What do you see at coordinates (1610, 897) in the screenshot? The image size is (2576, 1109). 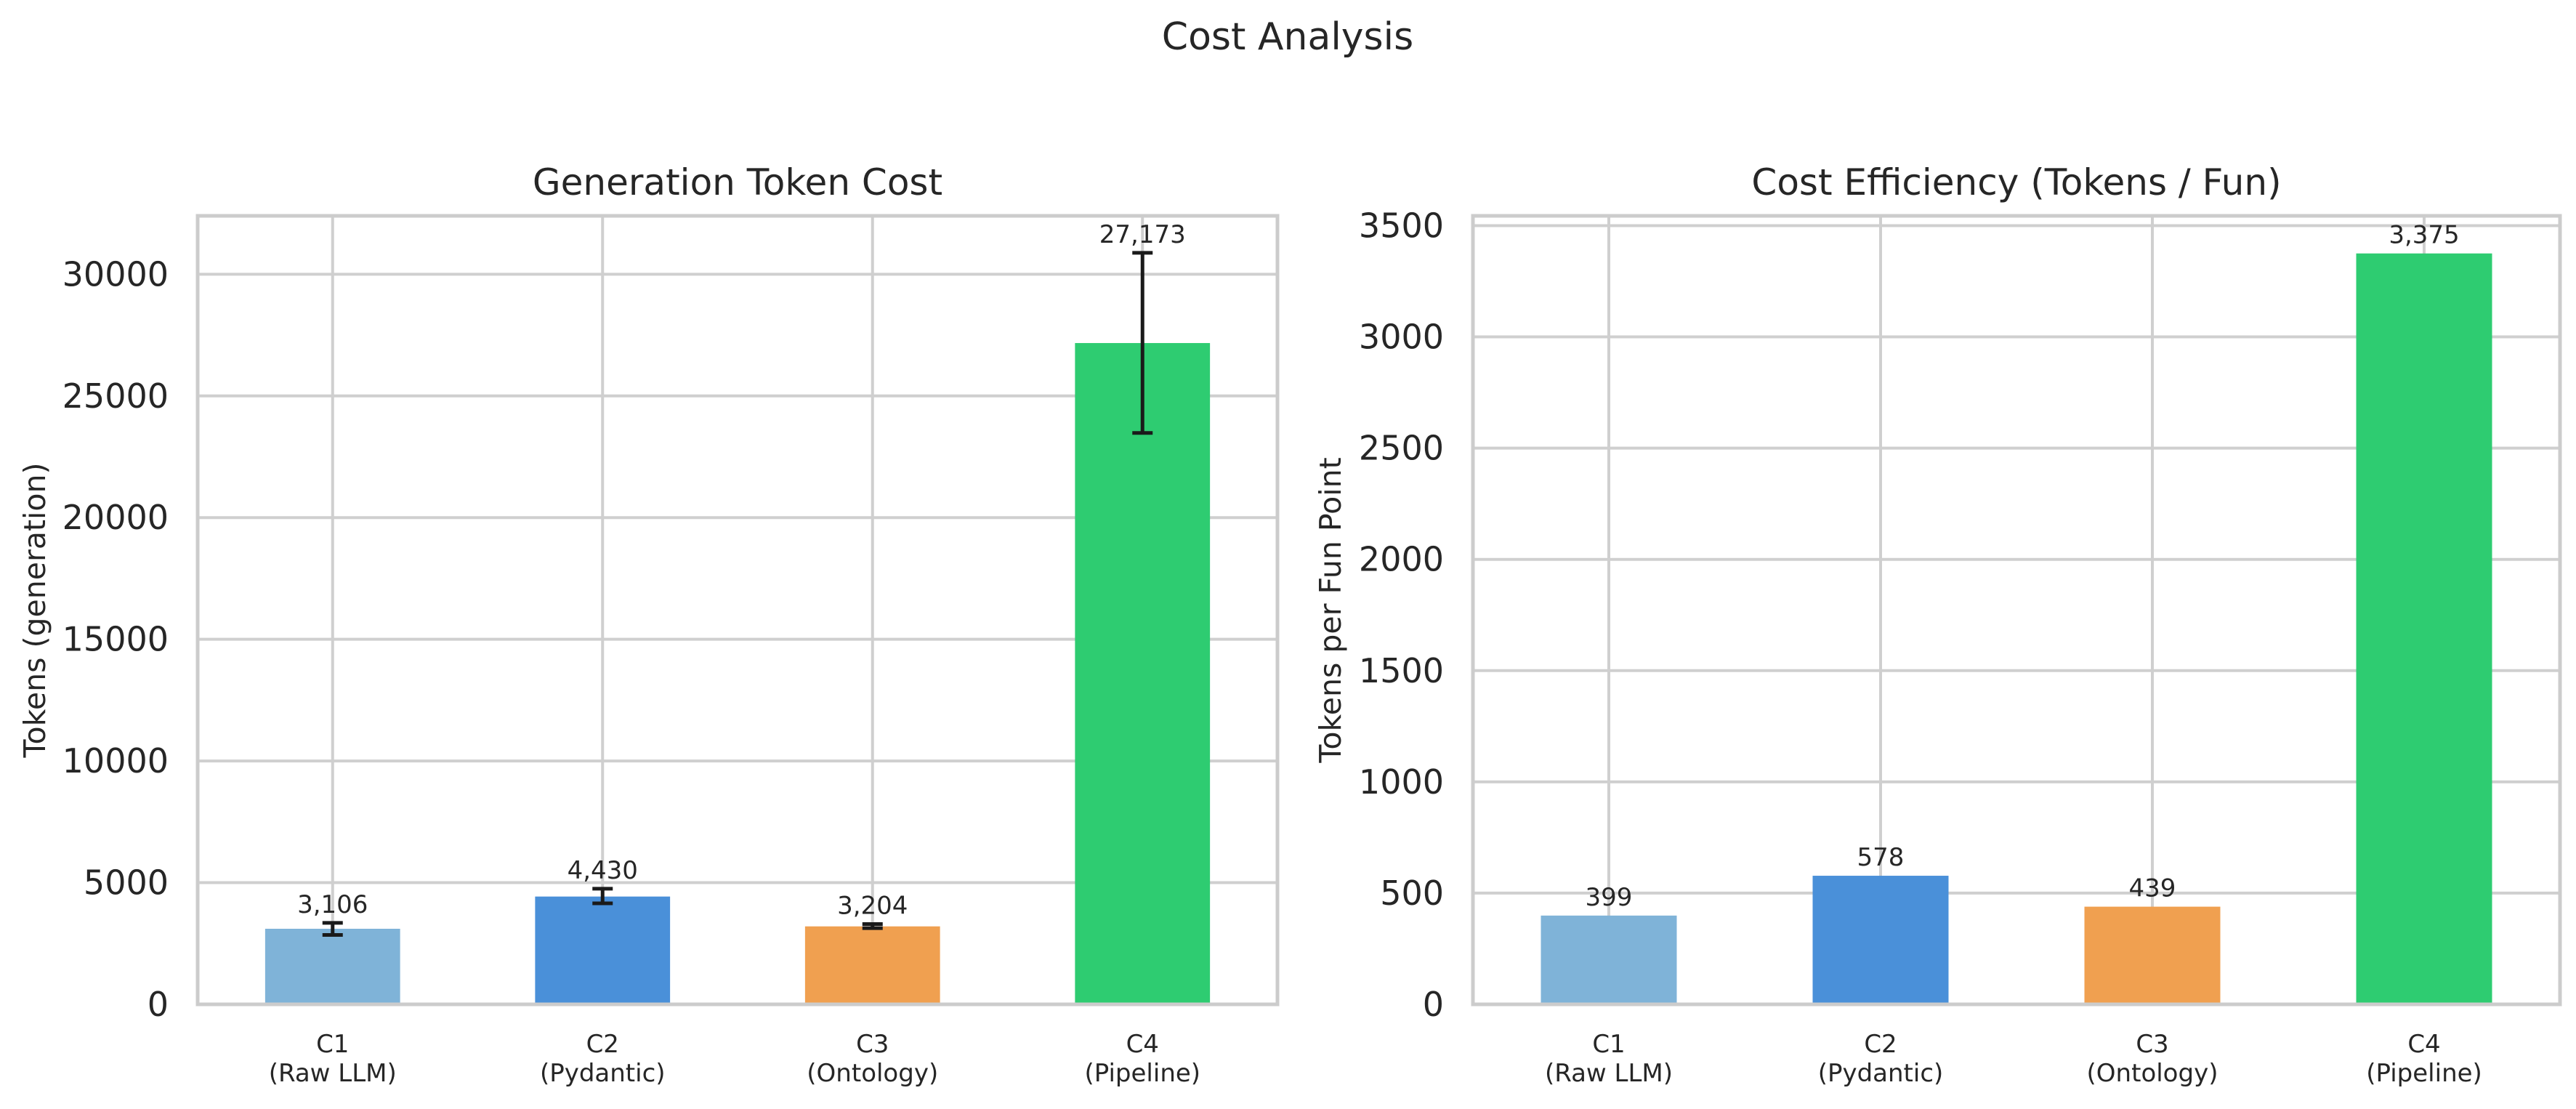 I see `bar-value-label: 399` at bounding box center [1610, 897].